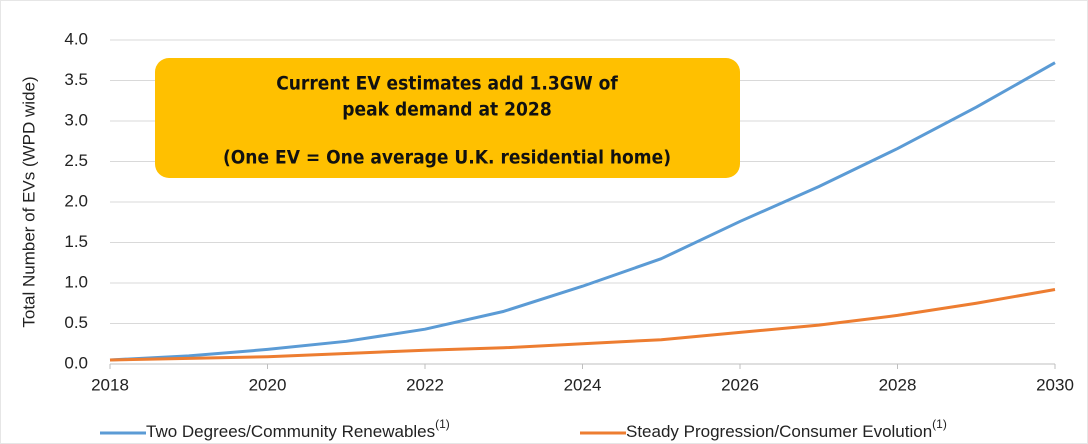 The height and width of the screenshot is (444, 1088). I want to click on legend-name: Steady Progression/Consumer Evolution, so click(779, 431).